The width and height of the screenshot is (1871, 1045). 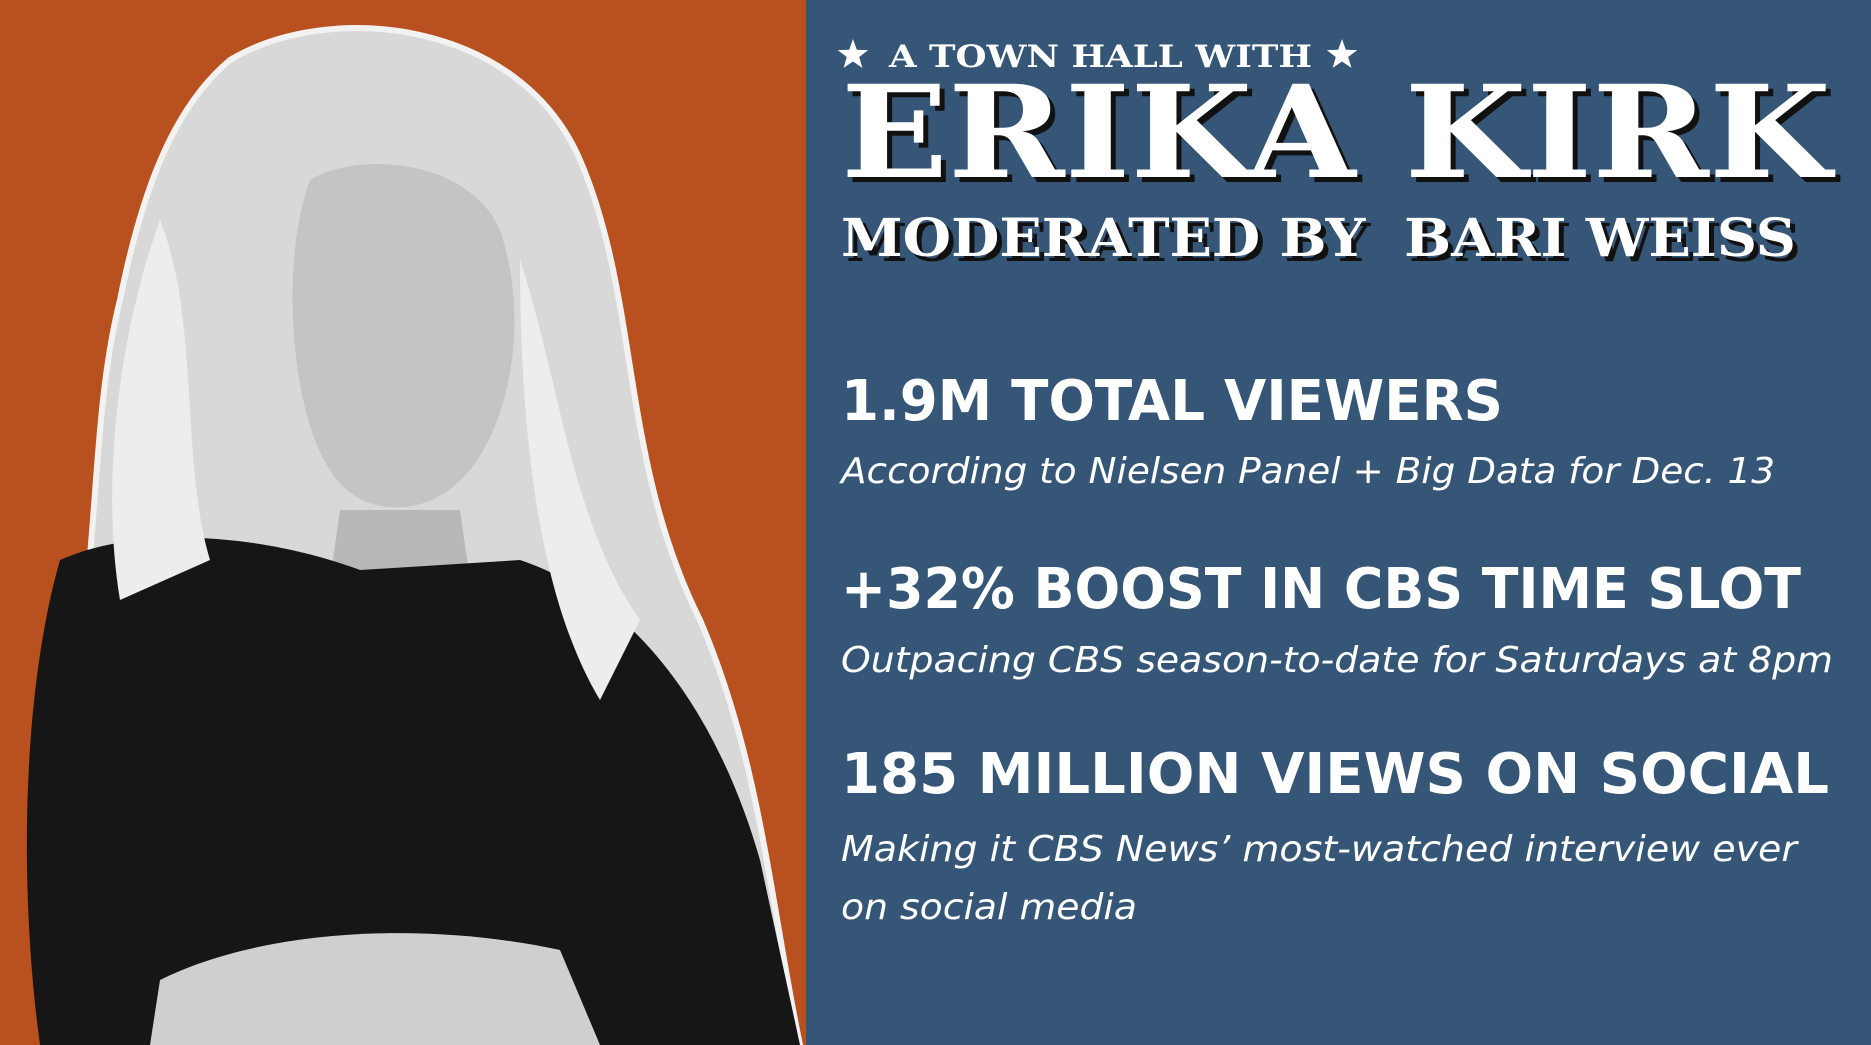 What do you see at coordinates (1321, 589) in the screenshot?
I see `stat-headline: +32% BOOST IN CBS TIME SLOT` at bounding box center [1321, 589].